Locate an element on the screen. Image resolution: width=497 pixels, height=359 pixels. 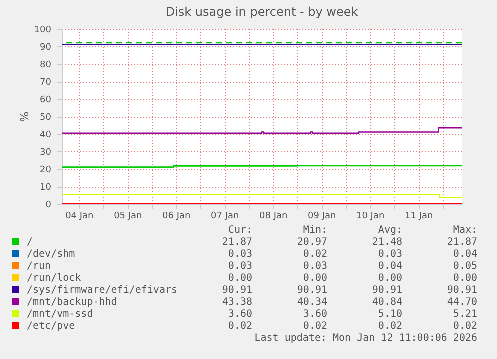
x-tick-label: 07 Jan is located at coordinates (225, 217).